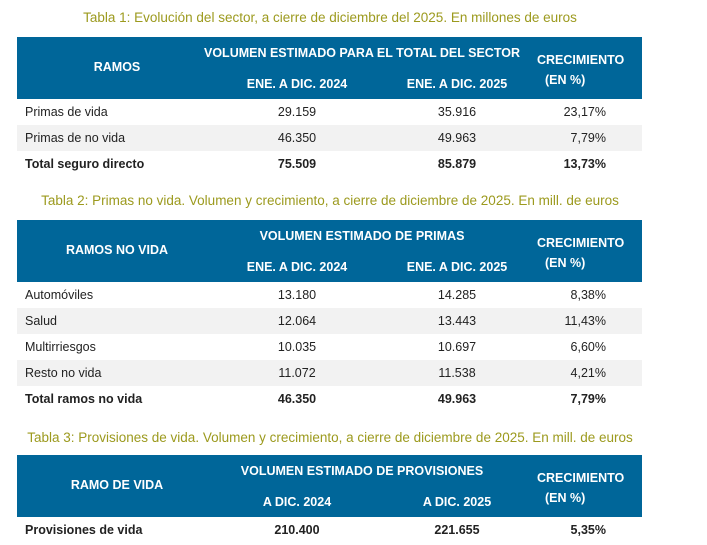 This screenshot has height=545, width=707. Describe the element at coordinates (329, 138) in the screenshot. I see `table-row: Primas de no vida 46.350 49.963 7,79%` at that location.